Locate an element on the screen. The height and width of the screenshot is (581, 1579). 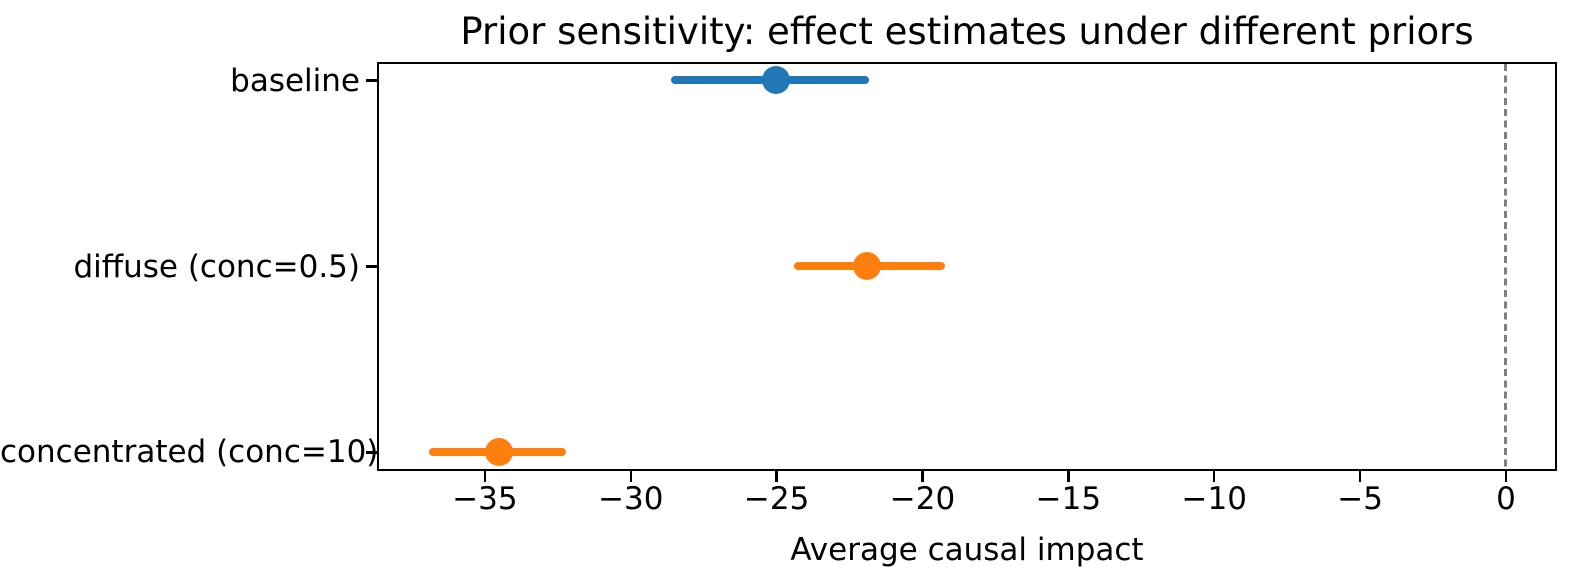
x-tick-label: −5 is located at coordinates (1360, 499).